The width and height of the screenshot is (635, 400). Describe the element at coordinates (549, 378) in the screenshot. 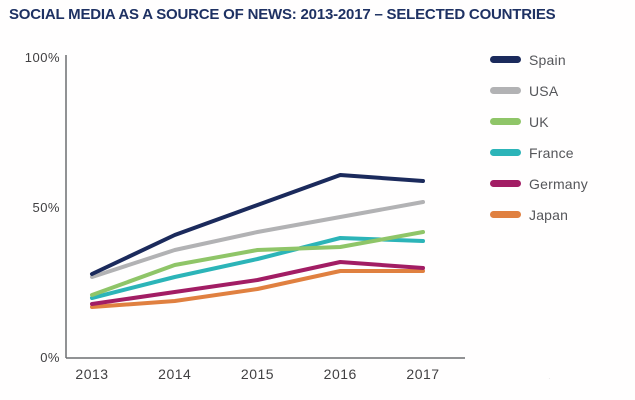

I see `watermark-artifact: ·` at that location.